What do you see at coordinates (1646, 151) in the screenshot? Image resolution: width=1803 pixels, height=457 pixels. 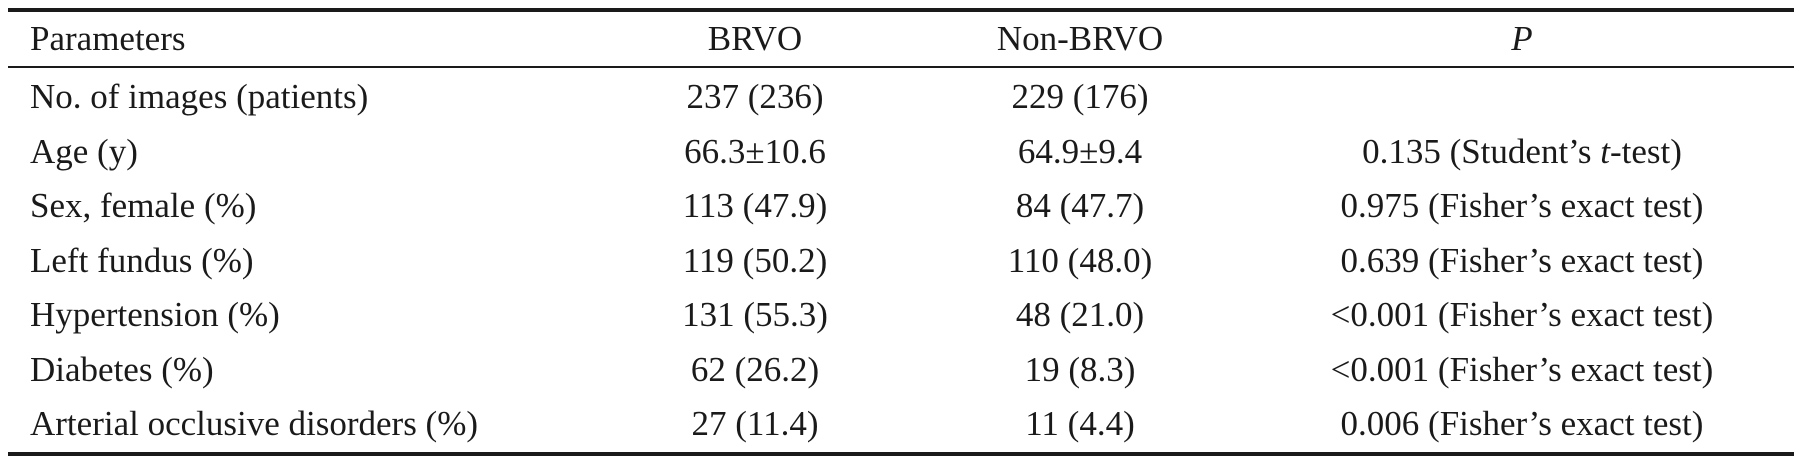 I see `p-test-suffix: -test)` at bounding box center [1646, 151].